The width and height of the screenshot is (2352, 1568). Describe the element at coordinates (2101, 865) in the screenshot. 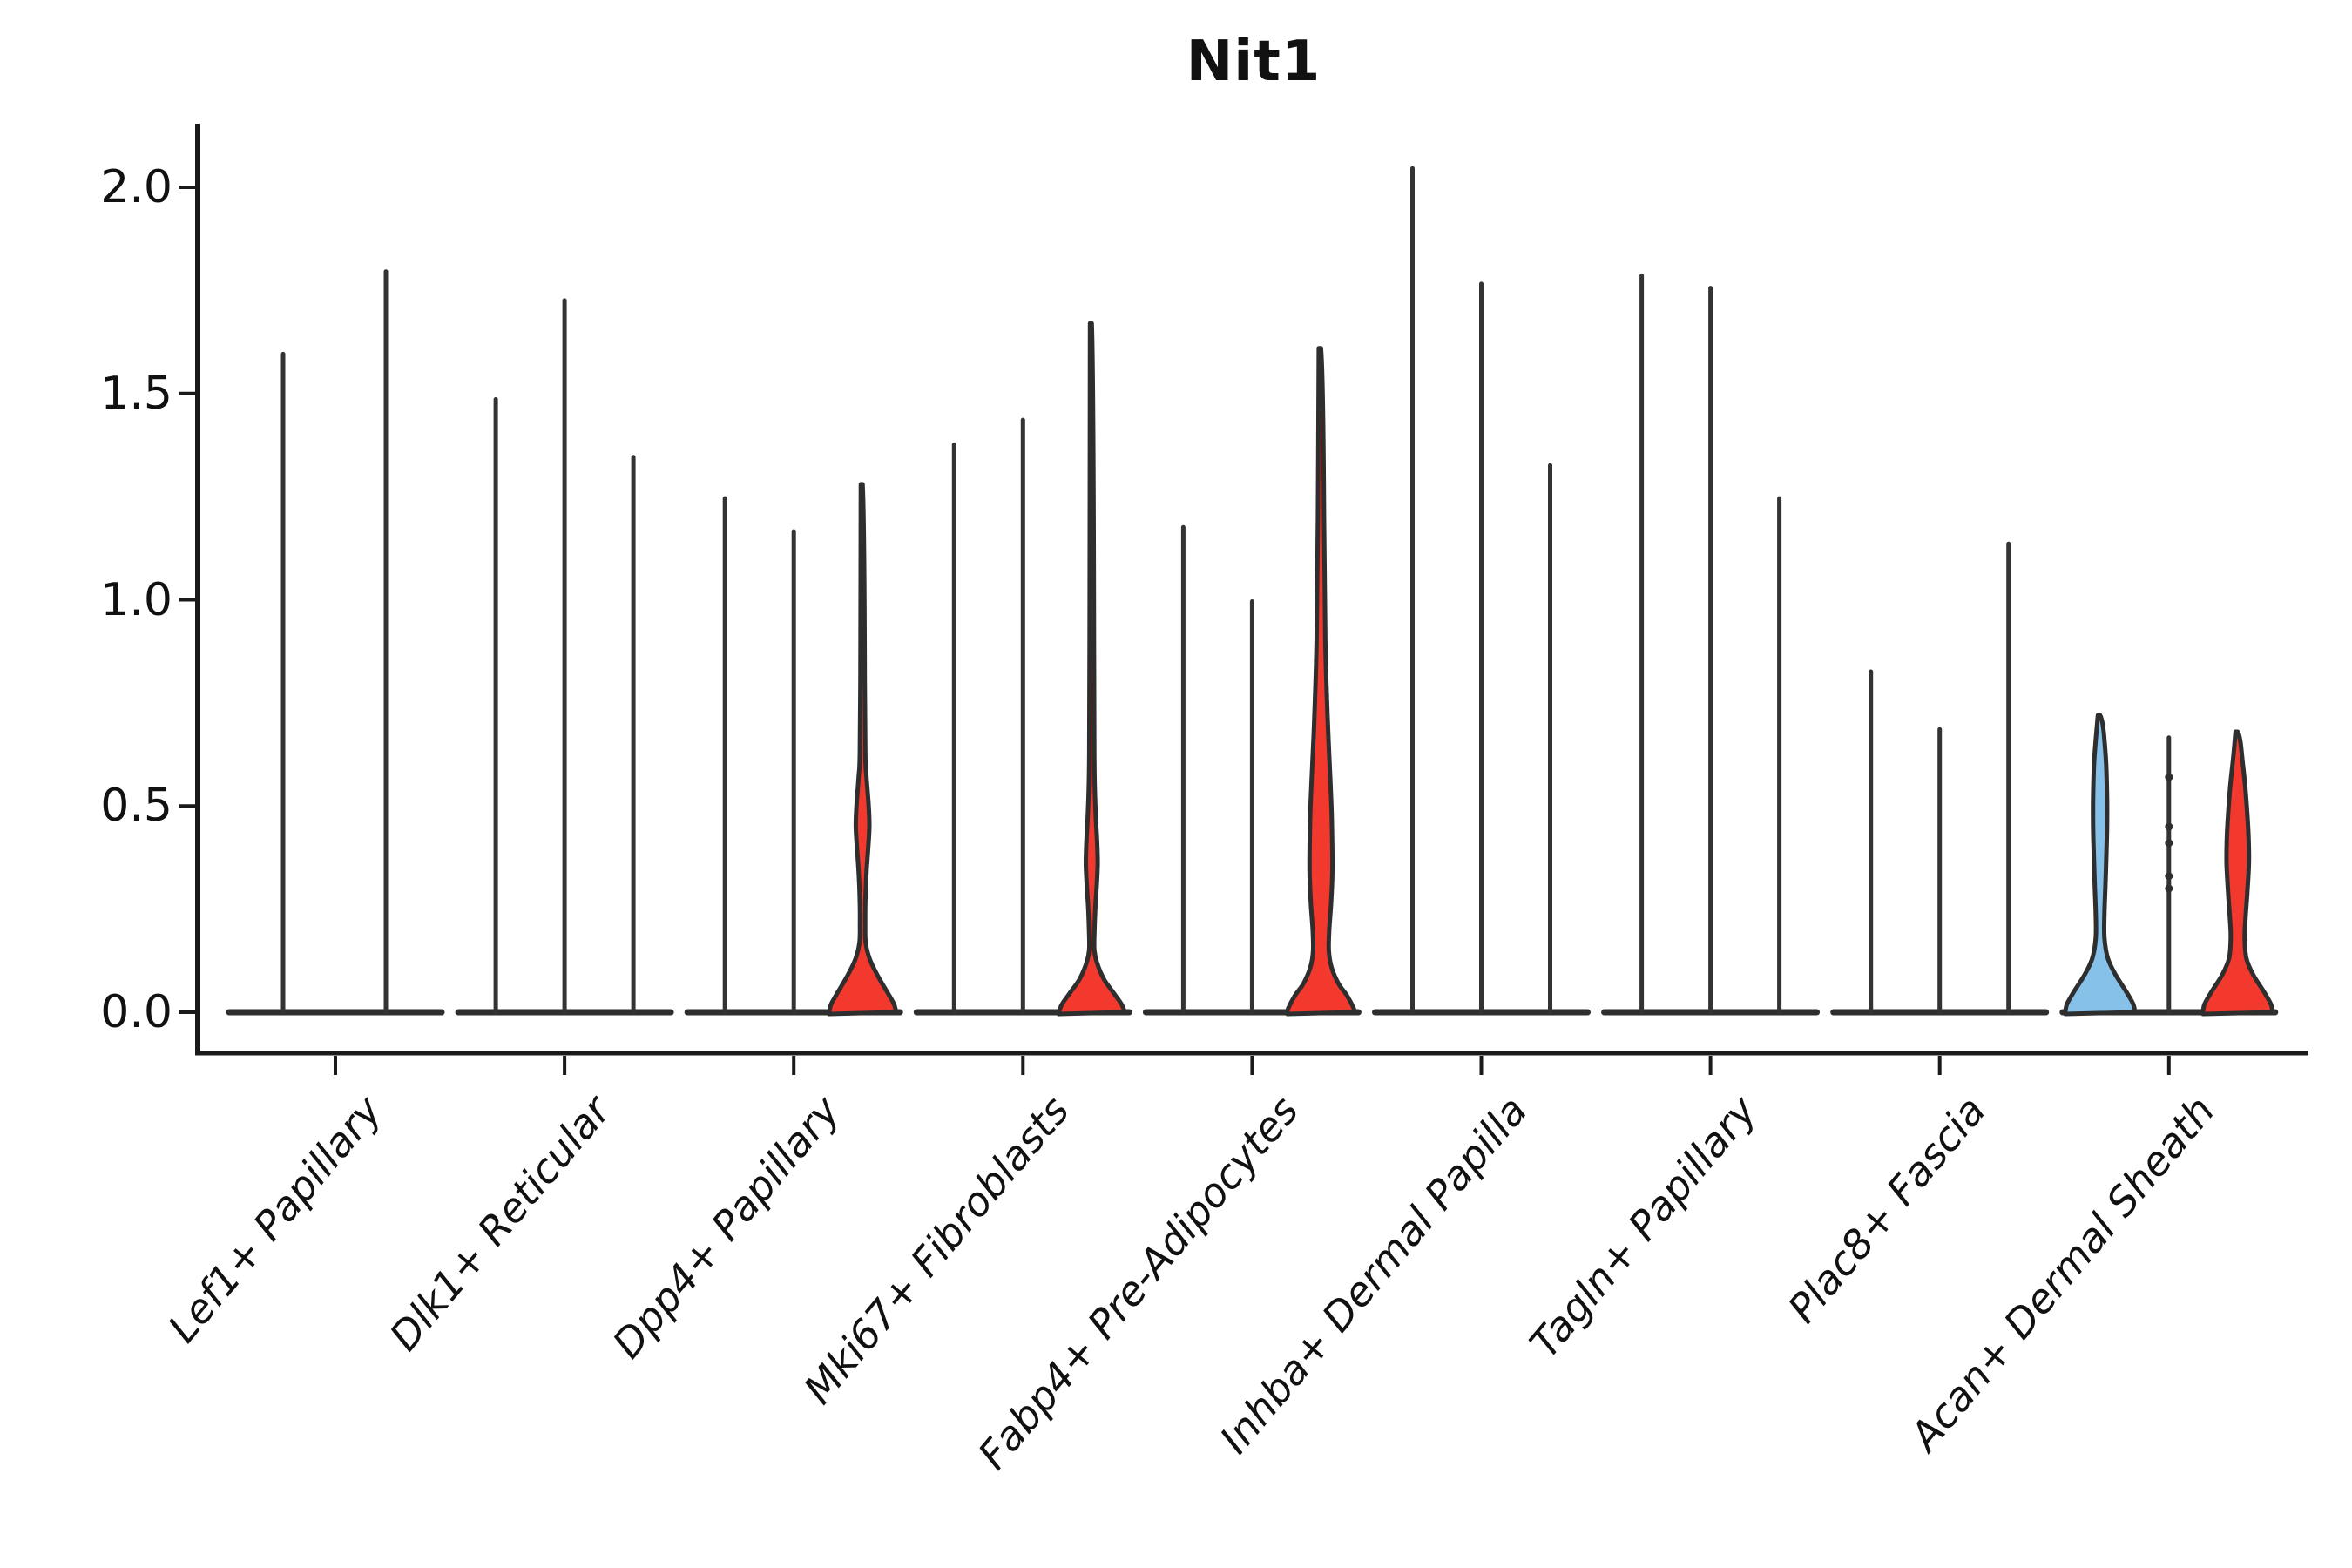

I see `violin-body-blue` at that location.